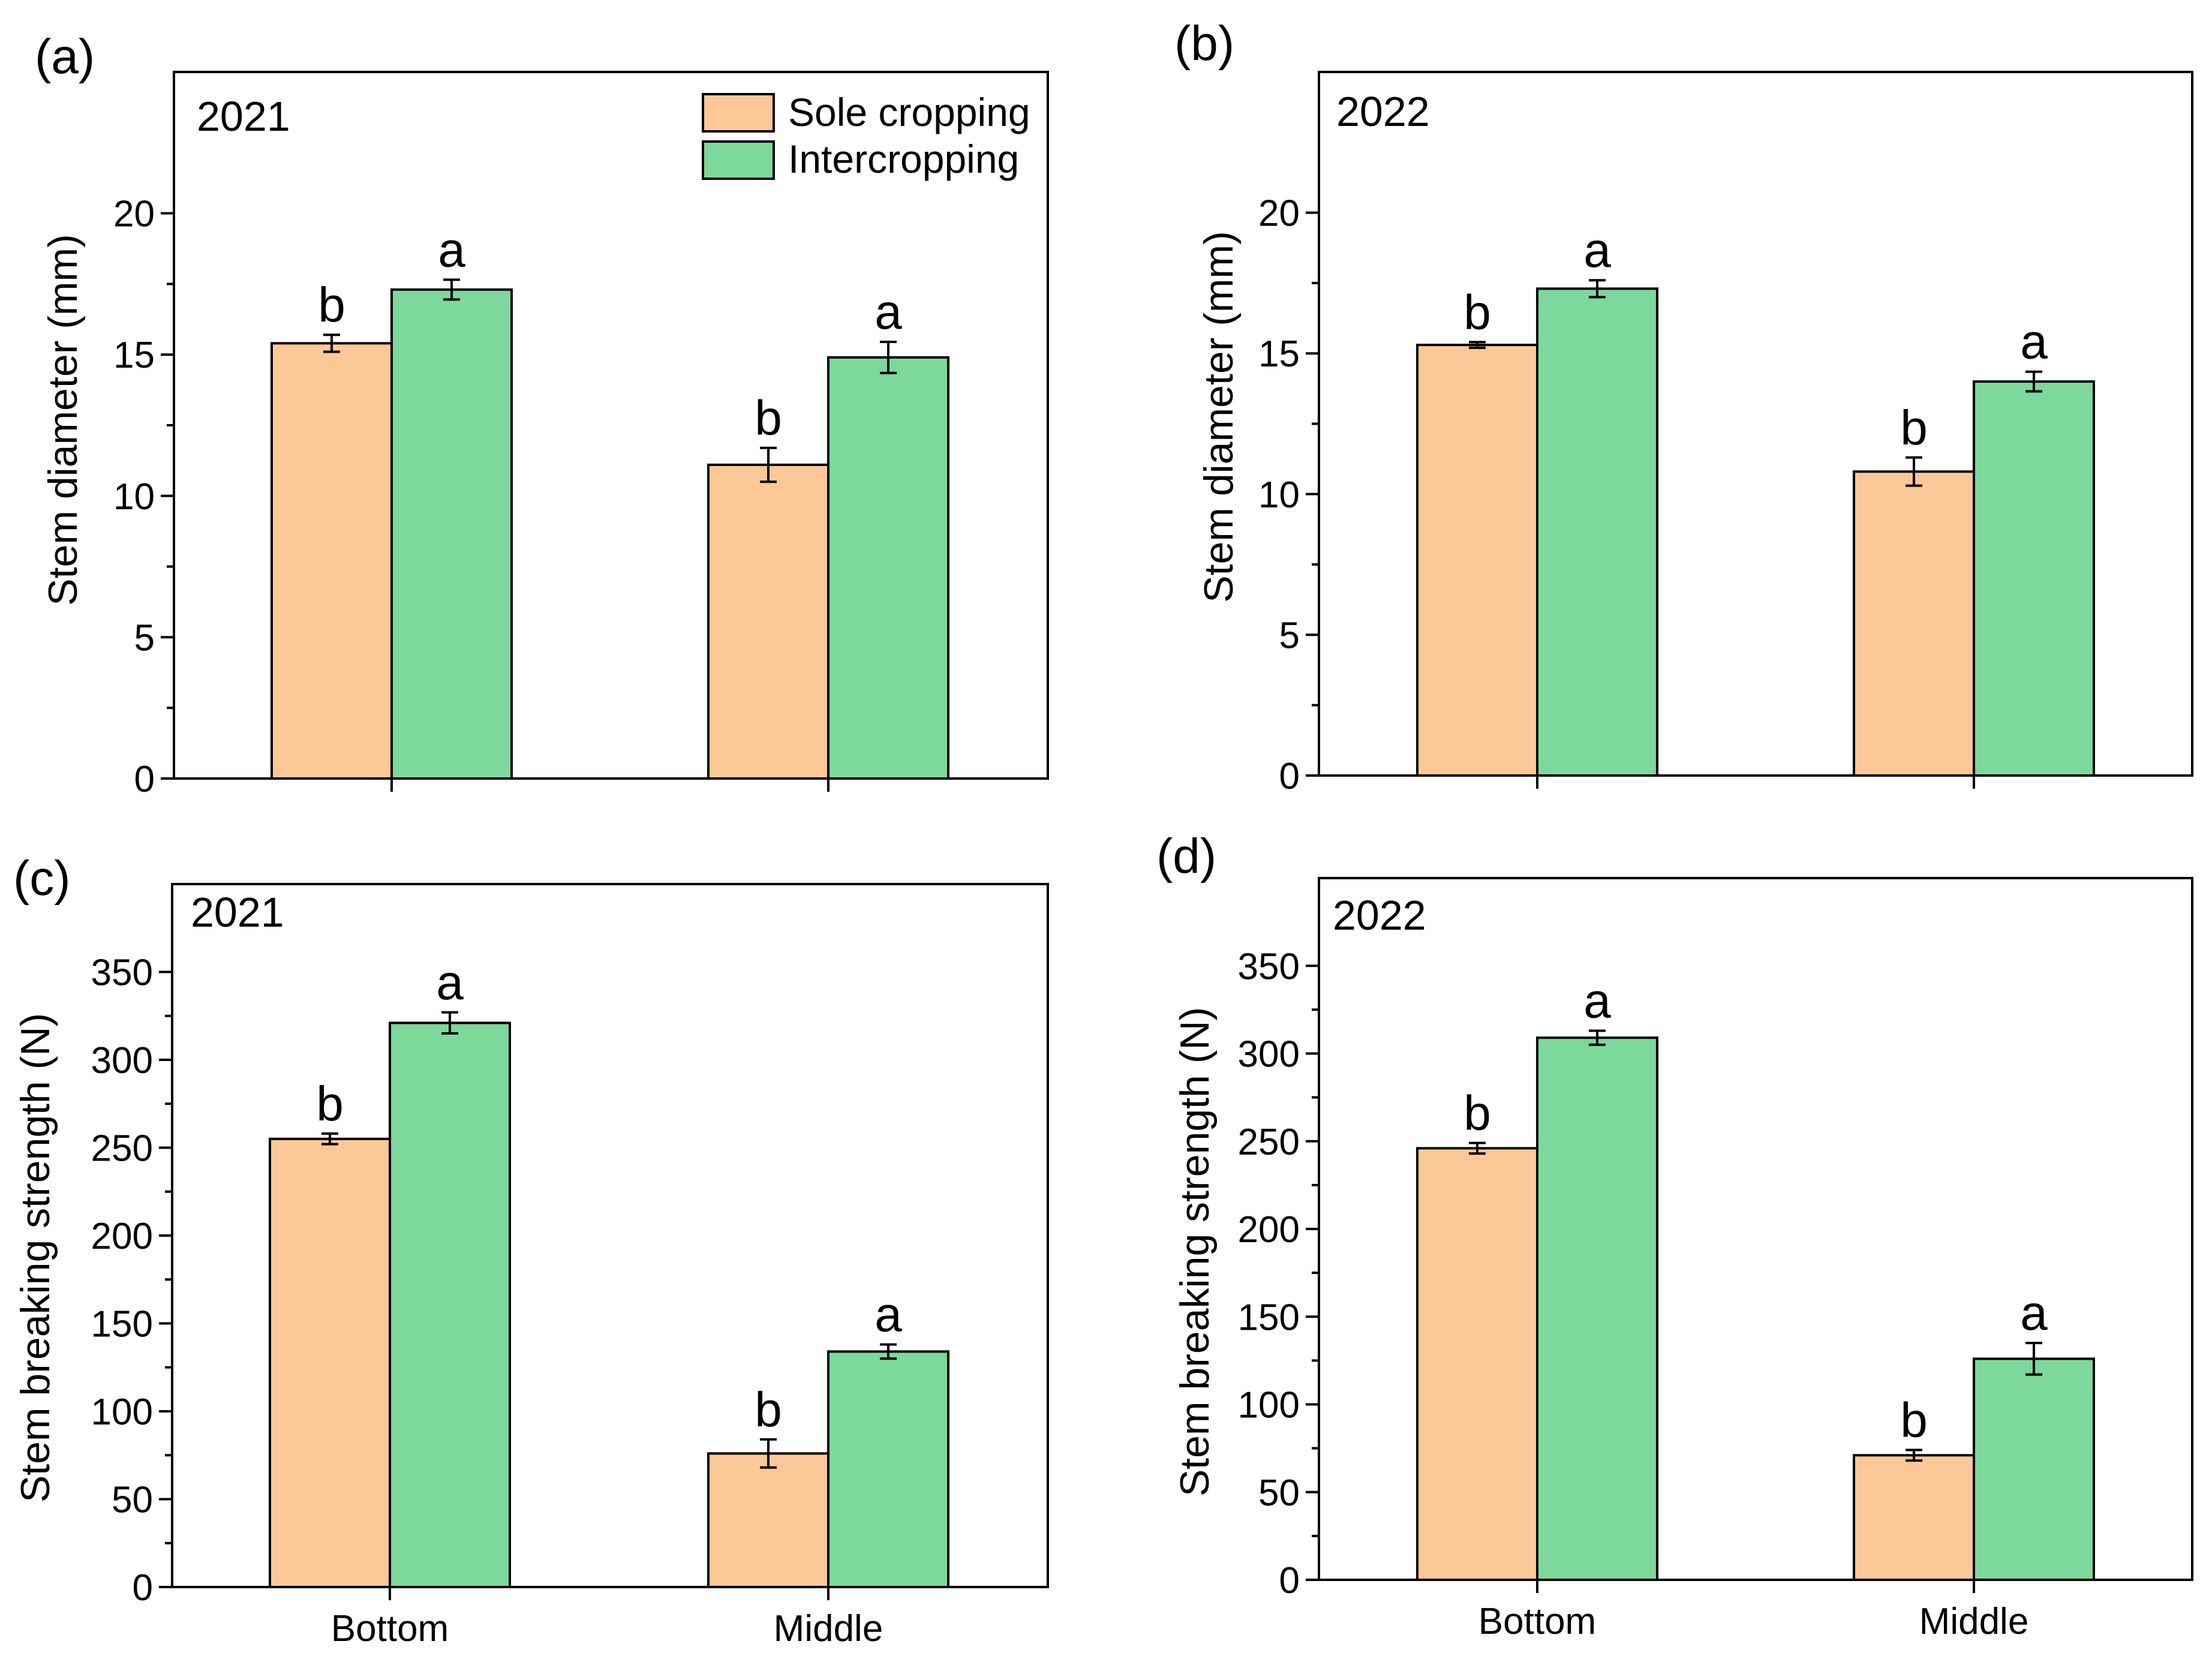 Image resolution: width=2212 pixels, height=1656 pixels. What do you see at coordinates (35, 1258) in the screenshot?
I see `y-axis-label-c: Stem breaking strength (N)` at bounding box center [35, 1258].